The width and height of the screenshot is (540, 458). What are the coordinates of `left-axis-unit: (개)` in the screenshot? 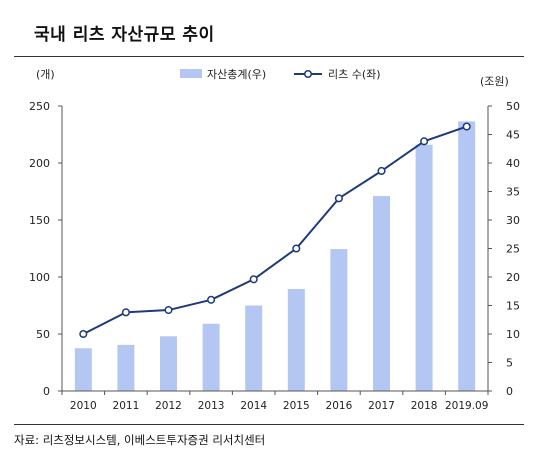 It's located at (45, 74).